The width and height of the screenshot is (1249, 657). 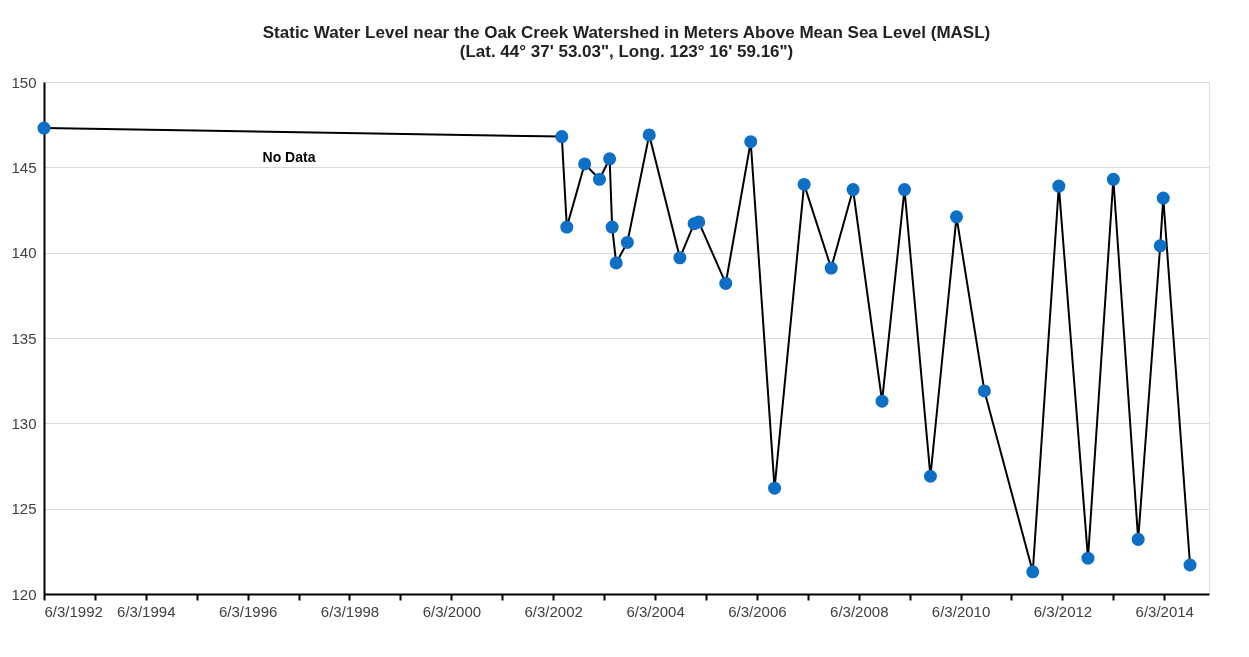 I want to click on y-tick-label: 130, so click(x=24, y=423).